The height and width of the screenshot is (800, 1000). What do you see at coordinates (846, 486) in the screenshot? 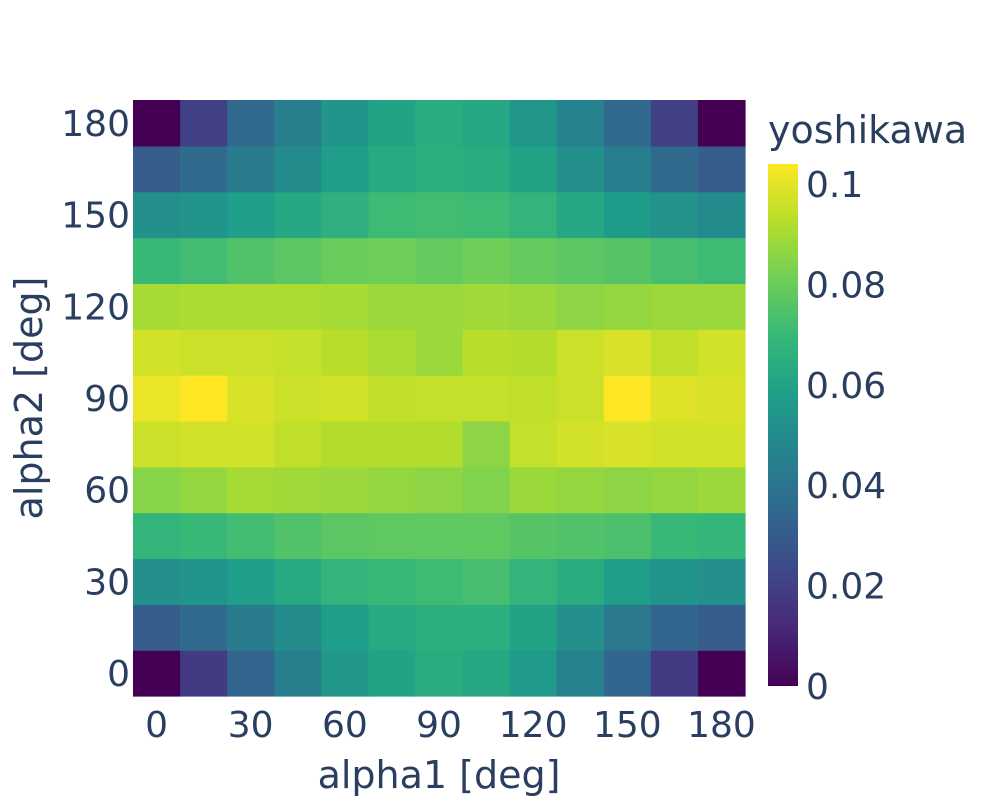
I see `colorbar-tick-label: 0.04` at bounding box center [846, 486].